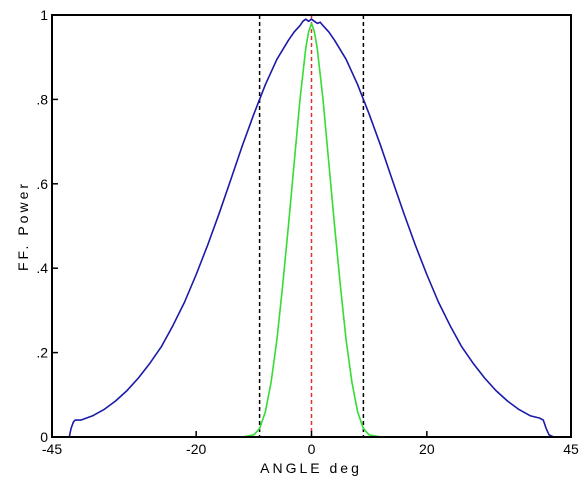 Image resolution: width=588 pixels, height=481 pixels. What do you see at coordinates (196, 449) in the screenshot?
I see `x-tick-label: -20` at bounding box center [196, 449].